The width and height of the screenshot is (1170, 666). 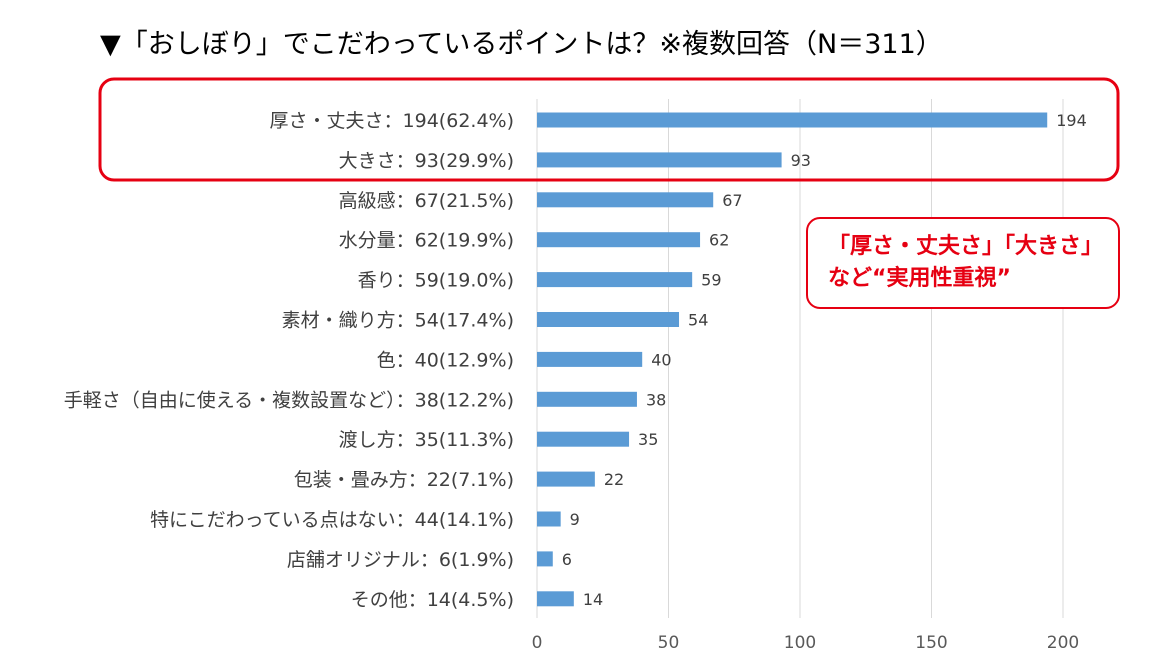 I want to click on category-label: その他：14(4.5%), so click(x=432, y=600).